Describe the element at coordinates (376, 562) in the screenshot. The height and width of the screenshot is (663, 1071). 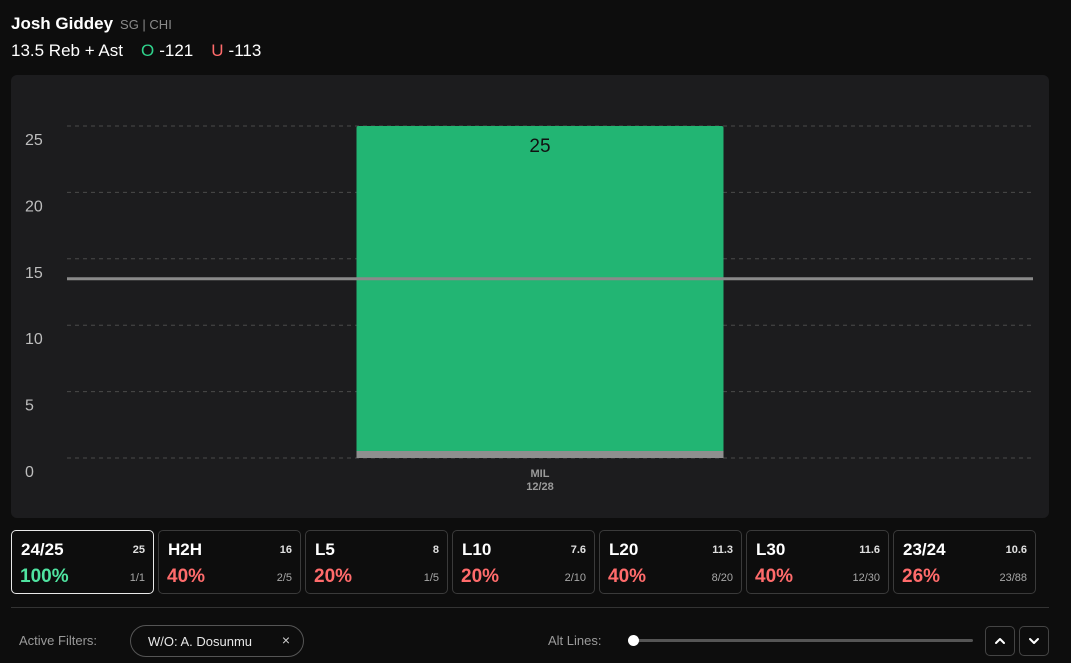
I see `stat-card: L5 8 20% 1/5` at that location.